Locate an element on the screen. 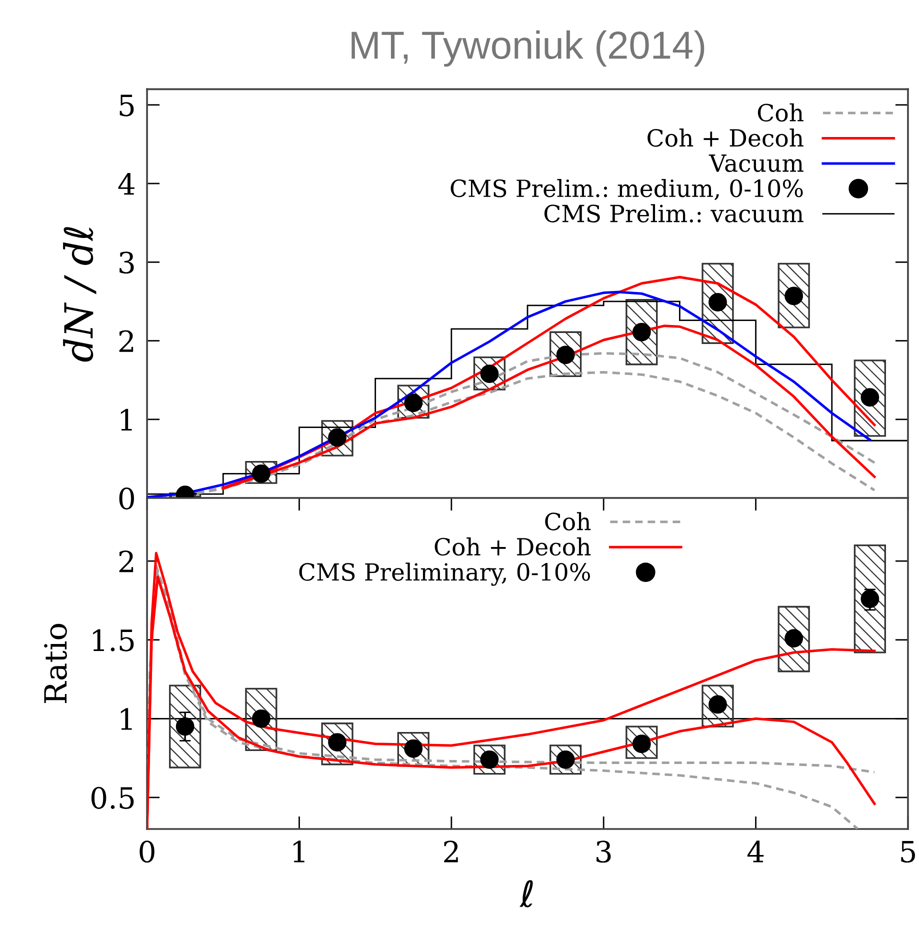 The height and width of the screenshot is (925, 919). y-axis-title: dN / dℓ is located at coordinates (79, 294).